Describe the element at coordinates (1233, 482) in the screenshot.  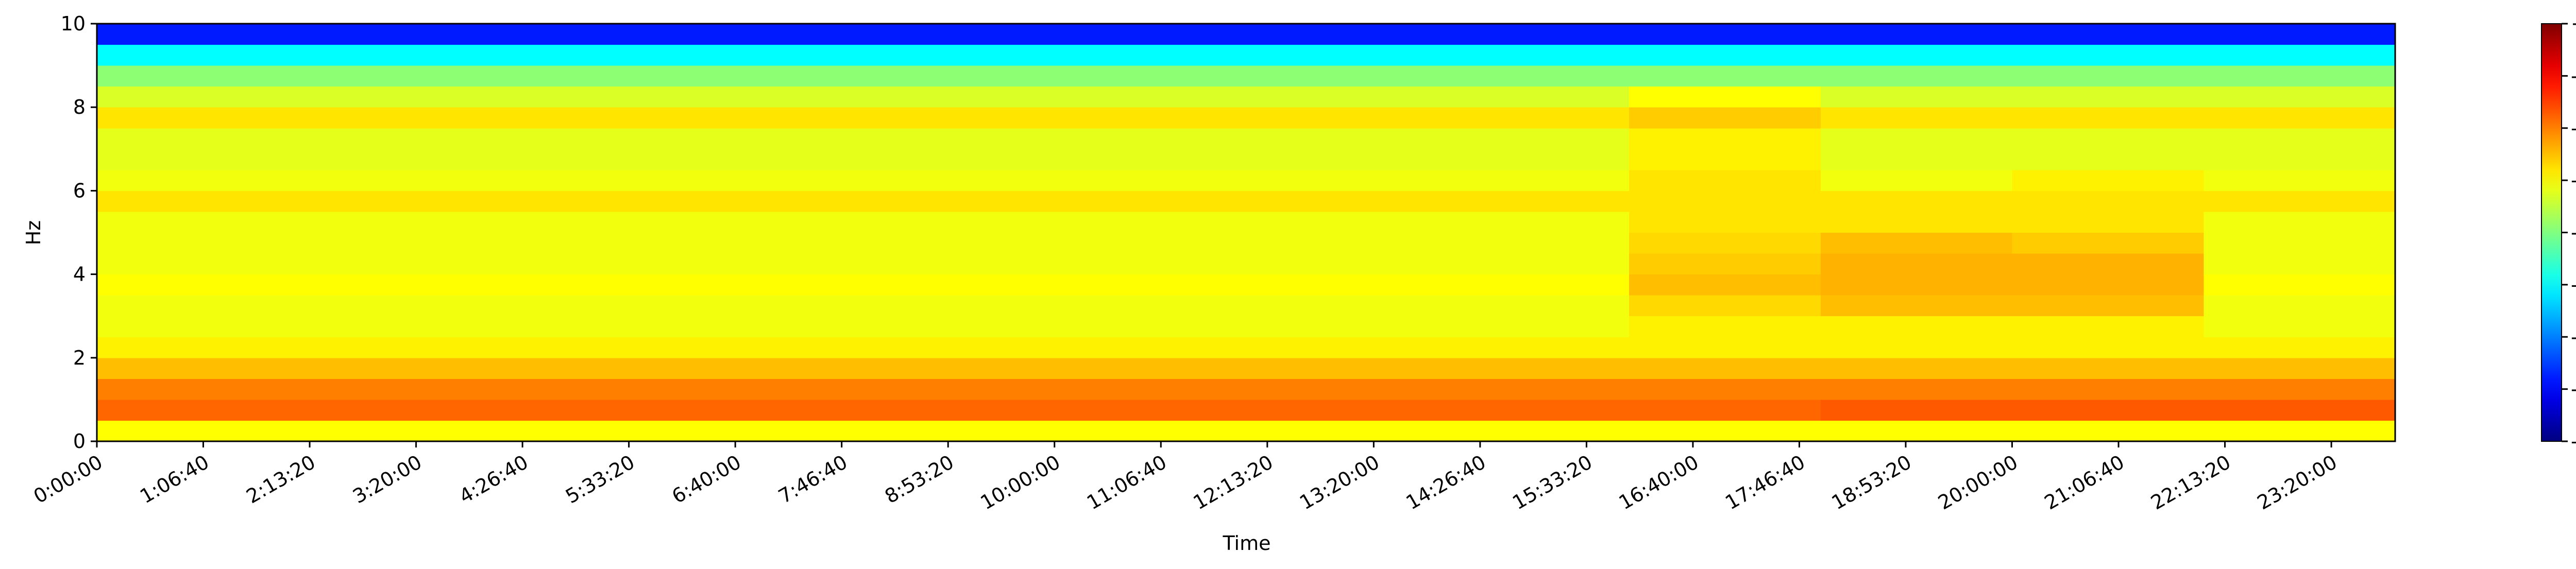
I see `x-tick-label: 12:13:20` at that location.